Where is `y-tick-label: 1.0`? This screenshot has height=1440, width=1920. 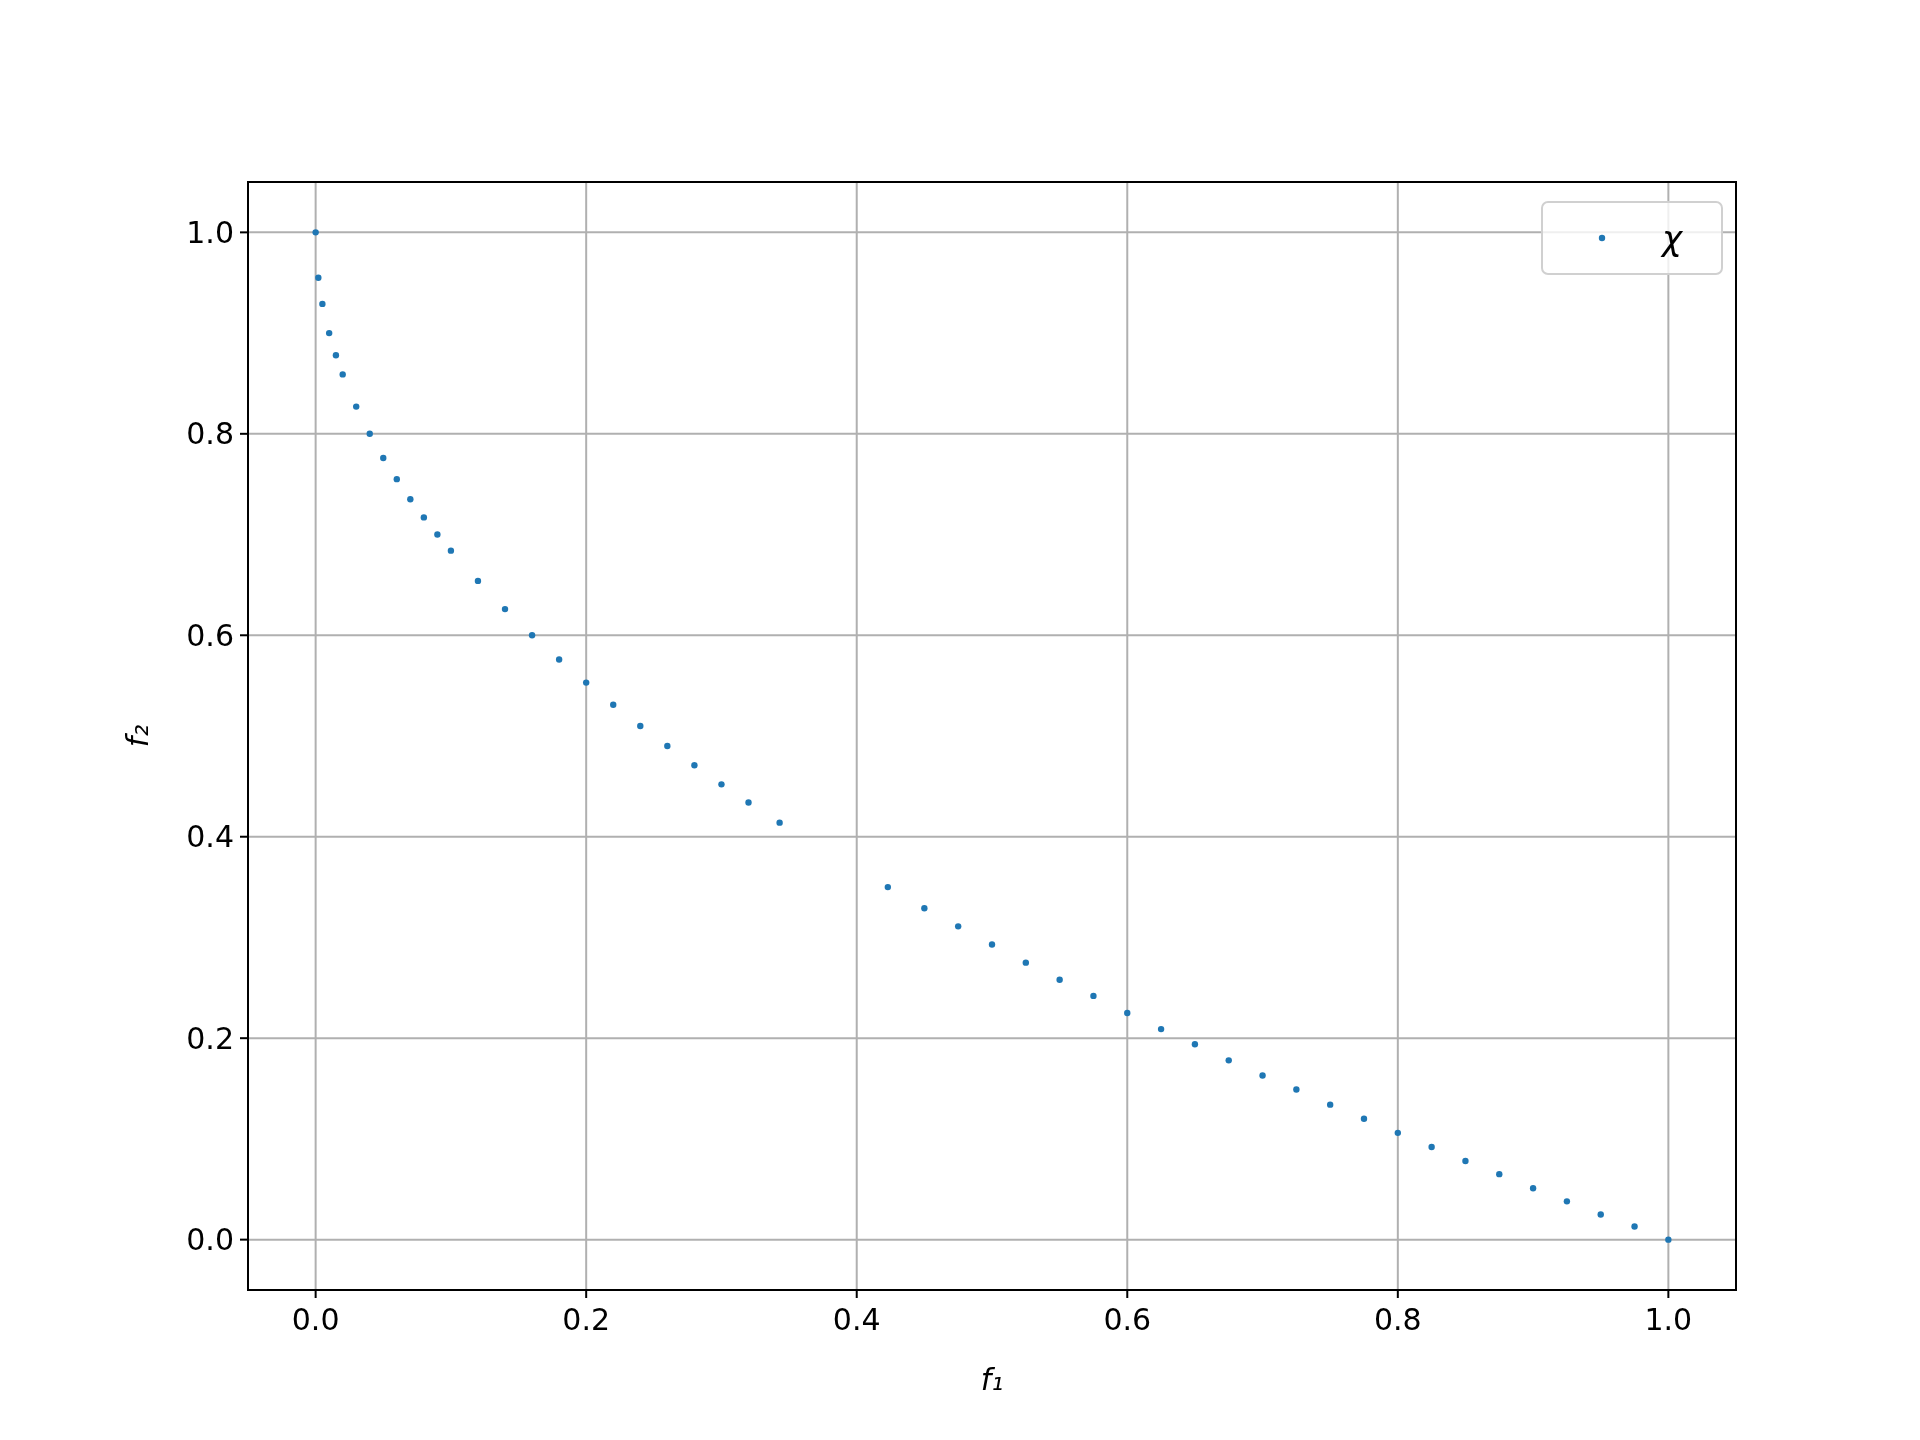
y-tick-label: 1.0 is located at coordinates (210, 232).